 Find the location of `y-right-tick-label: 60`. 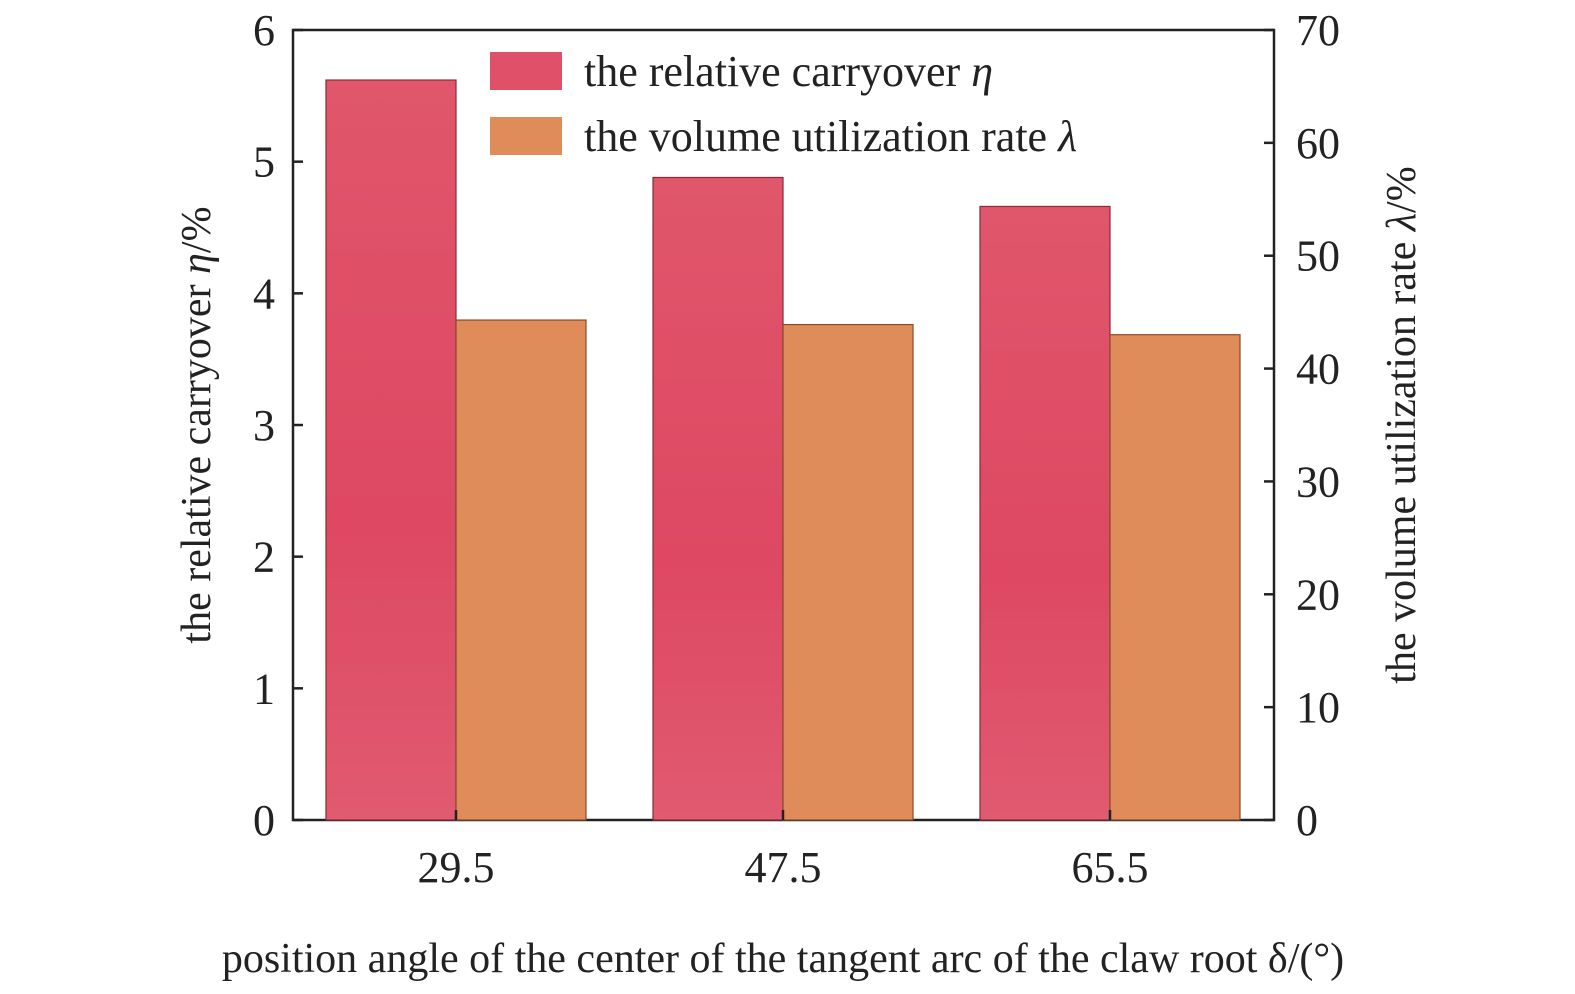

y-right-tick-label: 60 is located at coordinates (1318, 143).